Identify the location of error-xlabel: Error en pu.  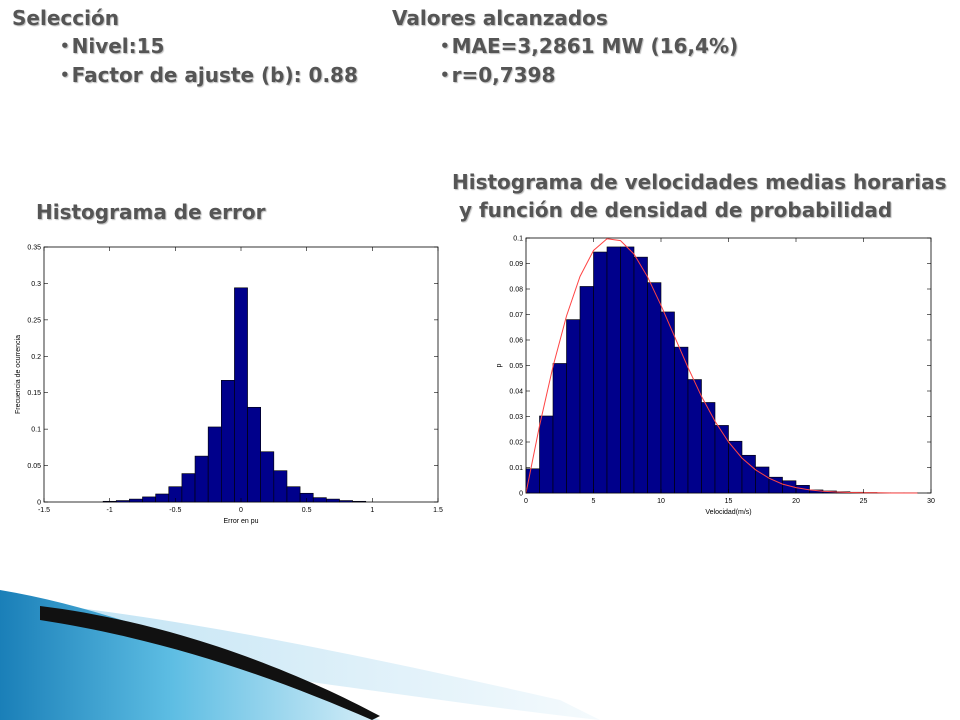
(240, 521).